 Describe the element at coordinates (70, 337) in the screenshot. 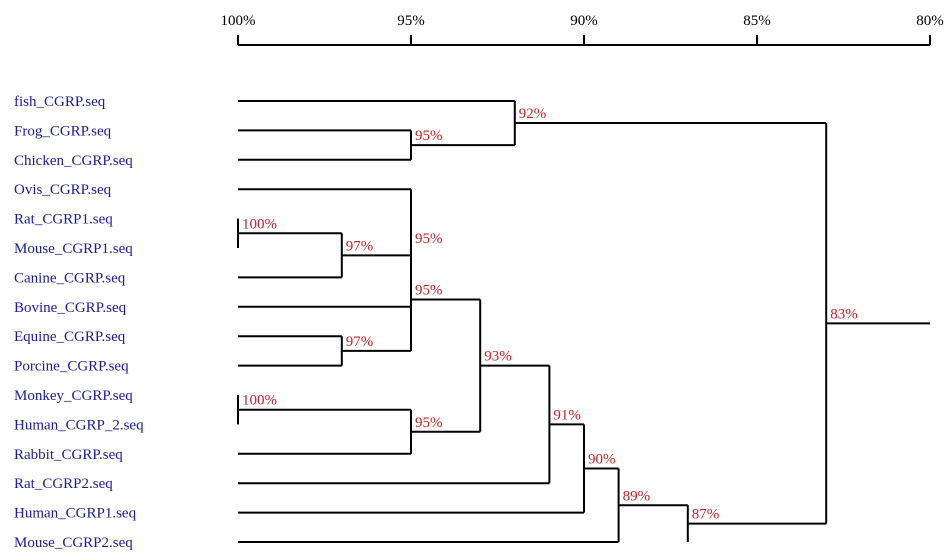

I see `leaf-label: Equine_CGRP.seq` at that location.